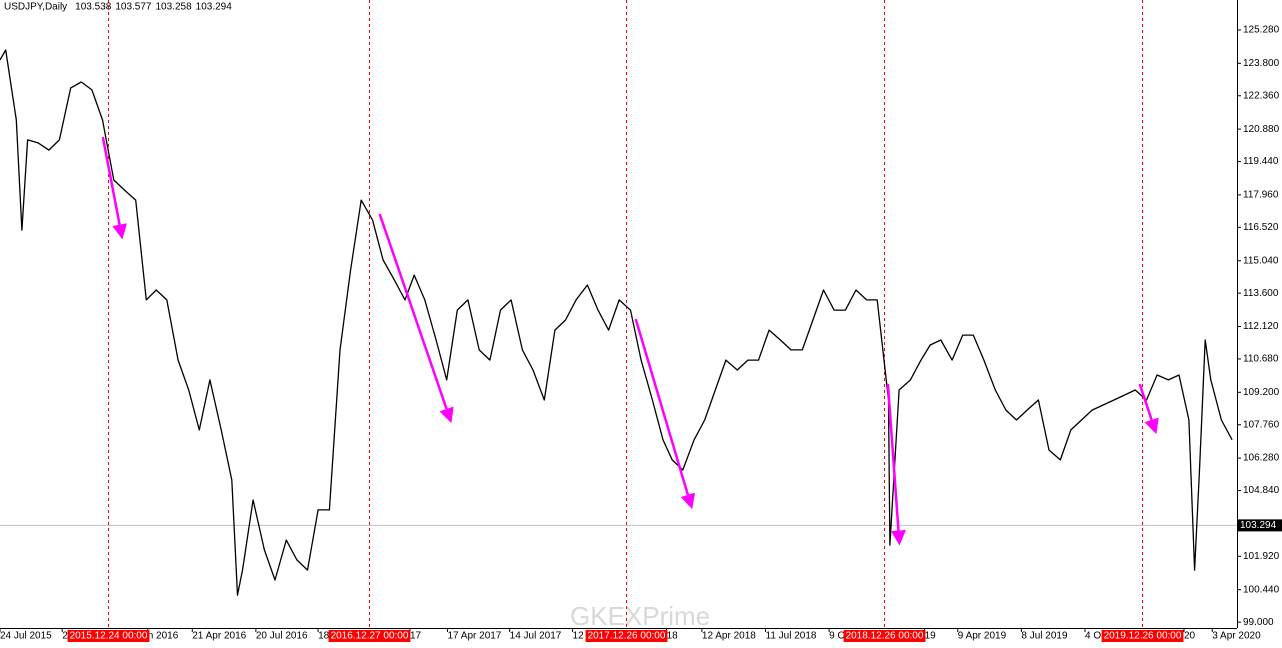 The width and height of the screenshot is (1282, 648). Describe the element at coordinates (1261, 458) in the screenshot. I see `y-tick-label: 106.280` at that location.